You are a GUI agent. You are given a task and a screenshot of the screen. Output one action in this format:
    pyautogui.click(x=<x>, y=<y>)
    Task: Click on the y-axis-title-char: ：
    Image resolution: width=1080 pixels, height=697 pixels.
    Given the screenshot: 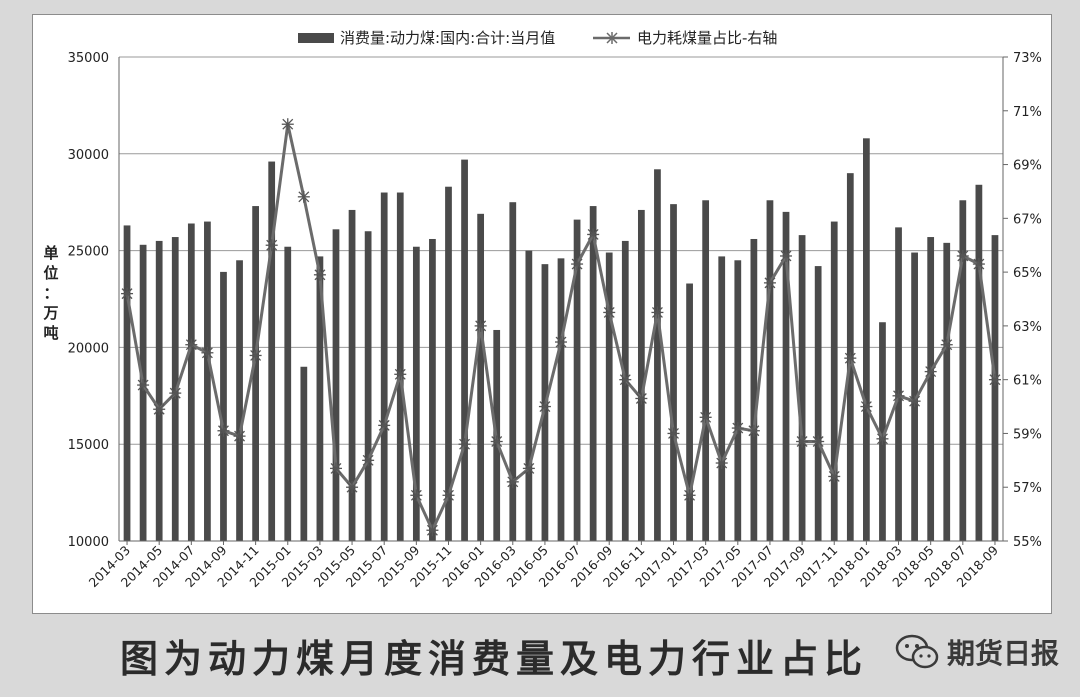 What is the action you would take?
    pyautogui.click(x=50, y=293)
    